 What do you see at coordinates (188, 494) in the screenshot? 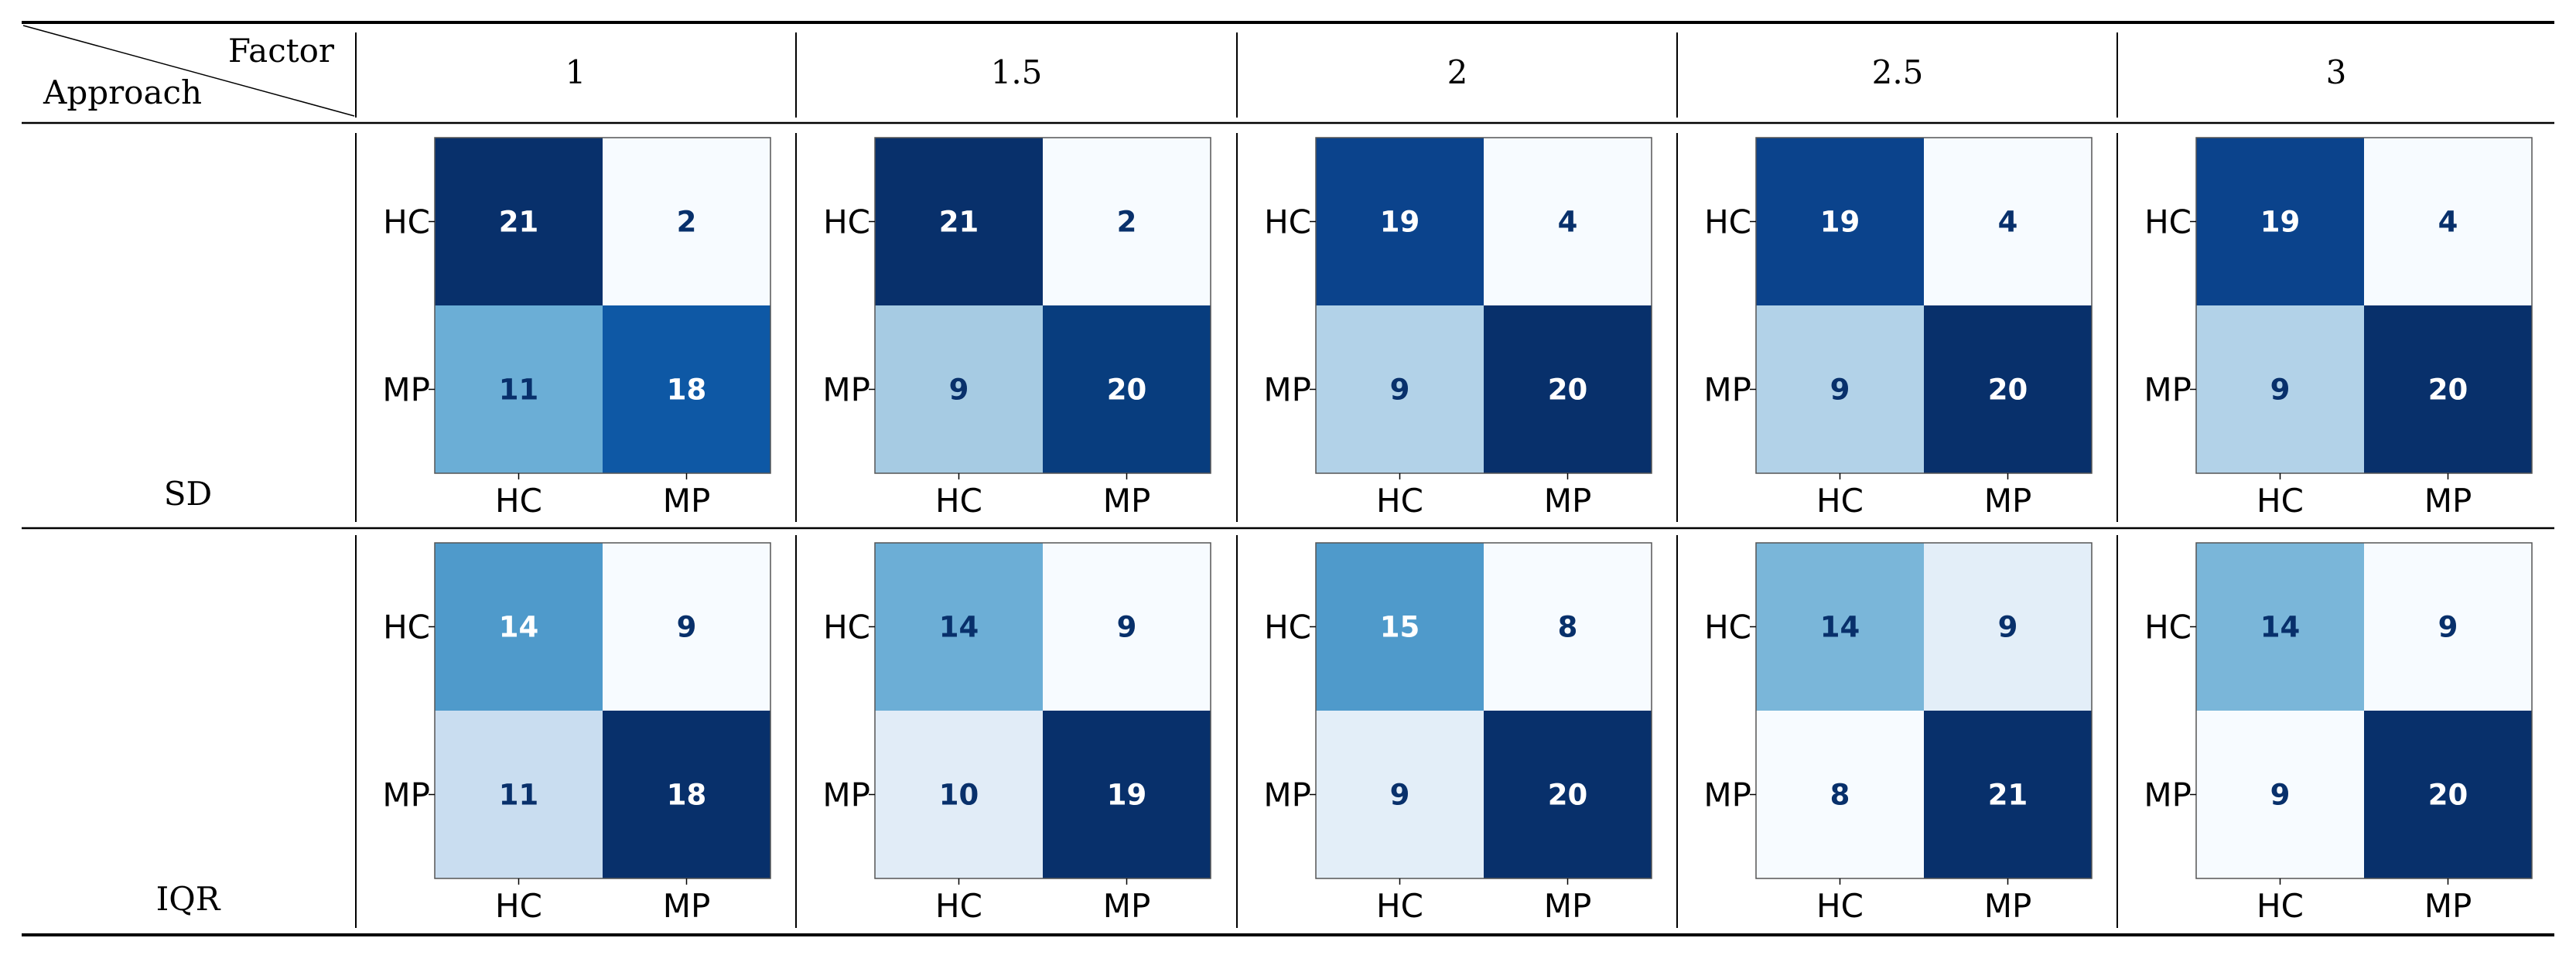
I see `approach-label-sd: SD` at bounding box center [188, 494].